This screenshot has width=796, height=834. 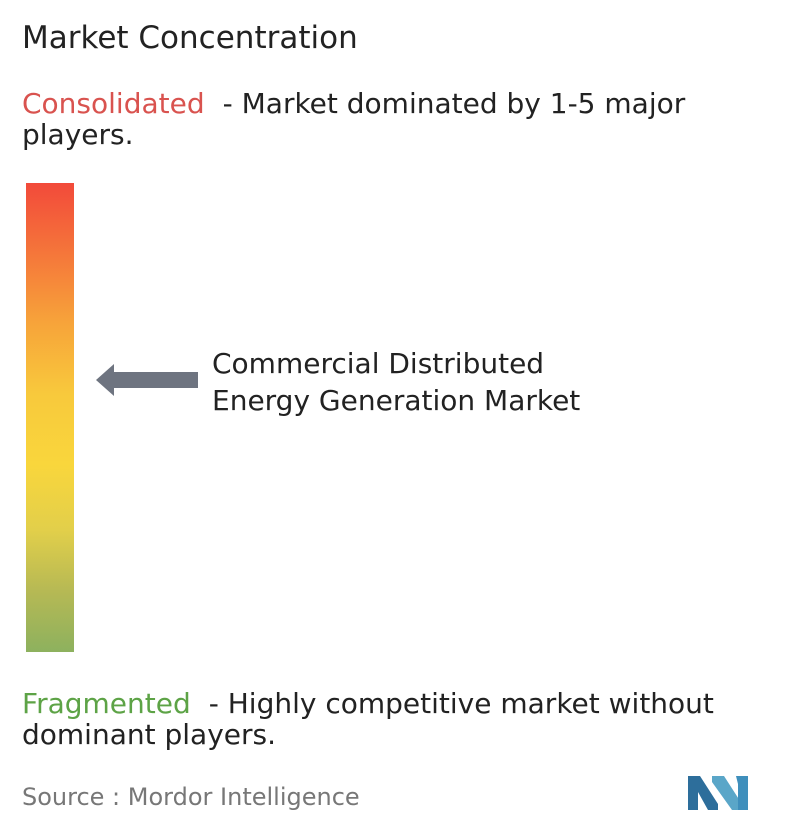 I want to click on chart-title: Market Concentration, so click(x=190, y=38).